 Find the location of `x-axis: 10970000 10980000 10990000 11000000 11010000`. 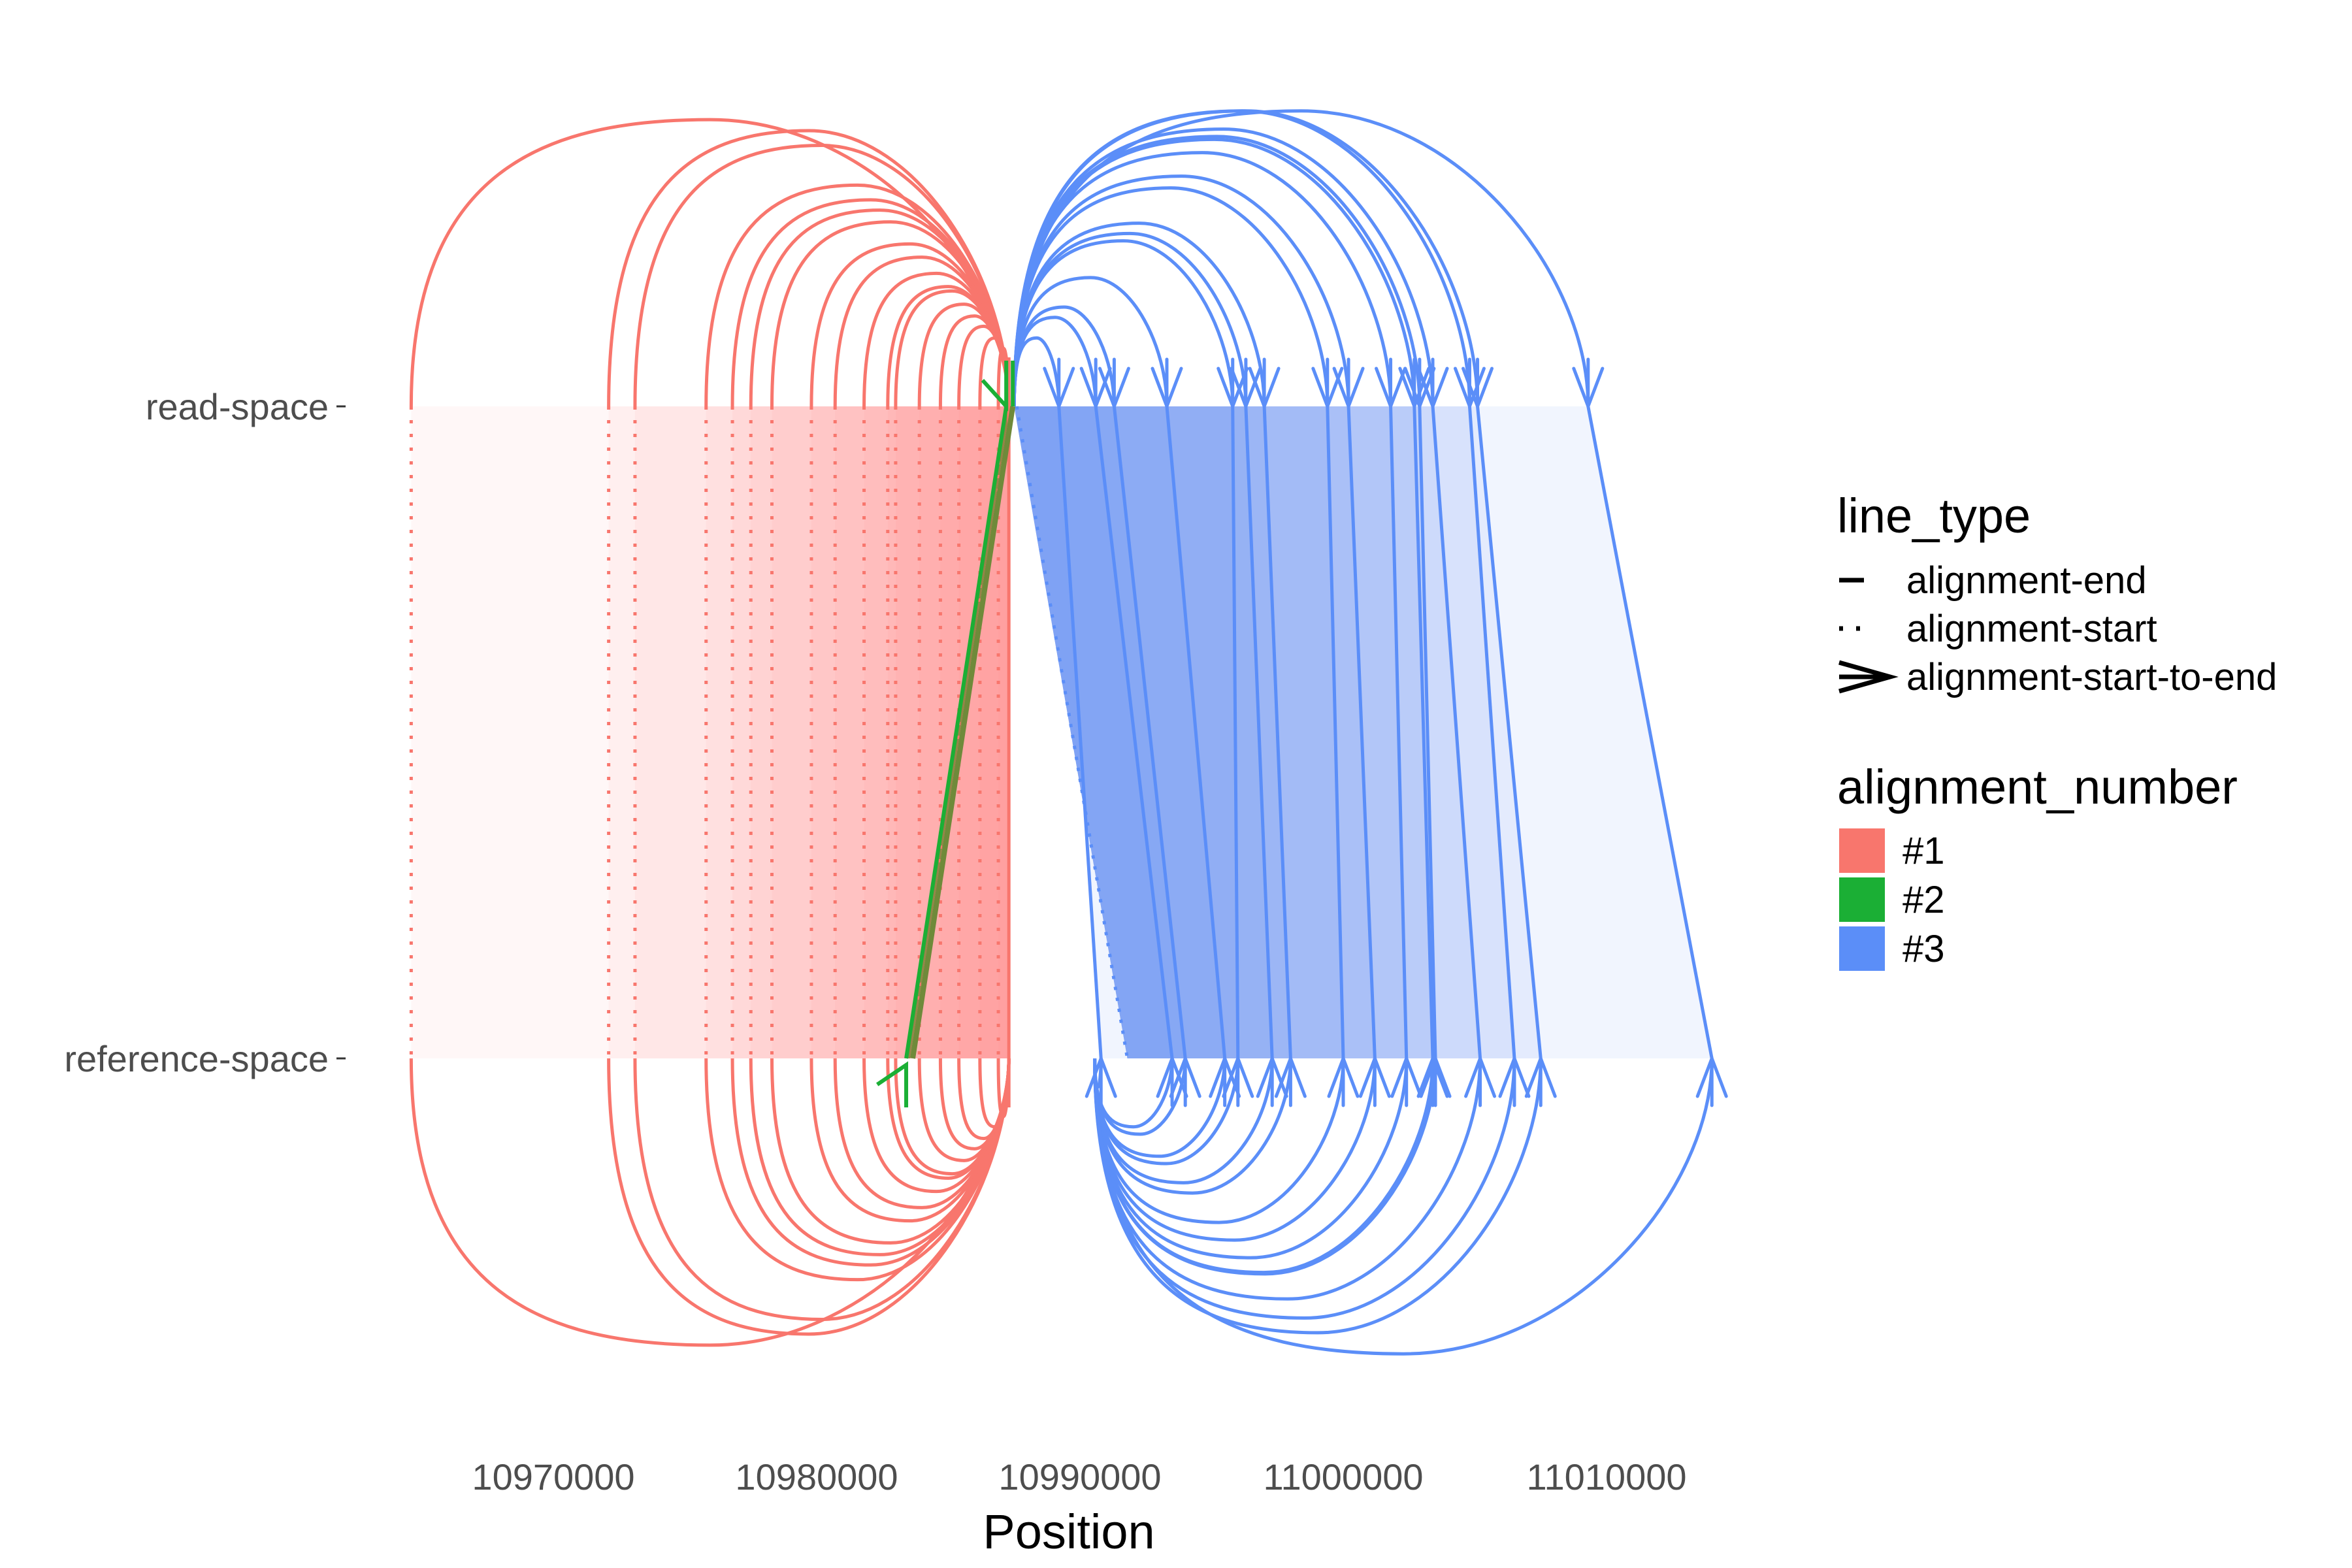

x-axis: 10970000 10980000 10990000 11000000 11010000 is located at coordinates (1079, 1476).